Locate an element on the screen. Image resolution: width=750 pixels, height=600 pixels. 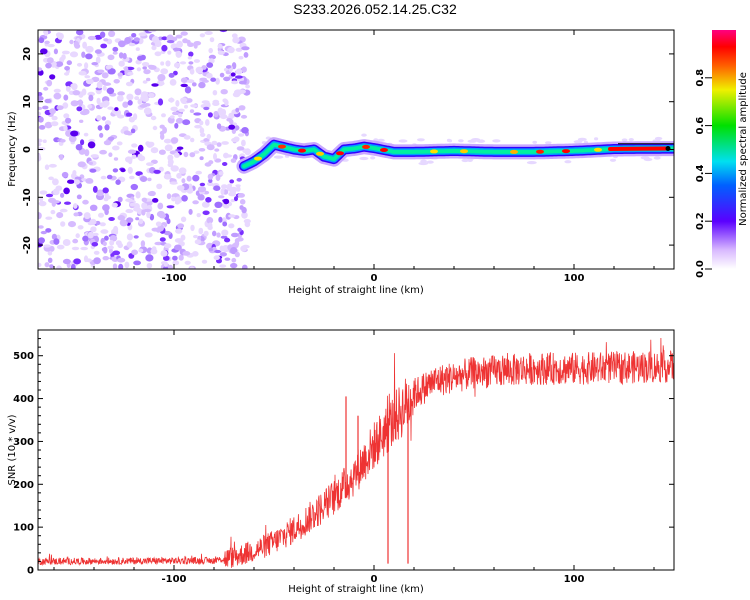
colorbar-tick-label: 0.2 is located at coordinates (700, 221).